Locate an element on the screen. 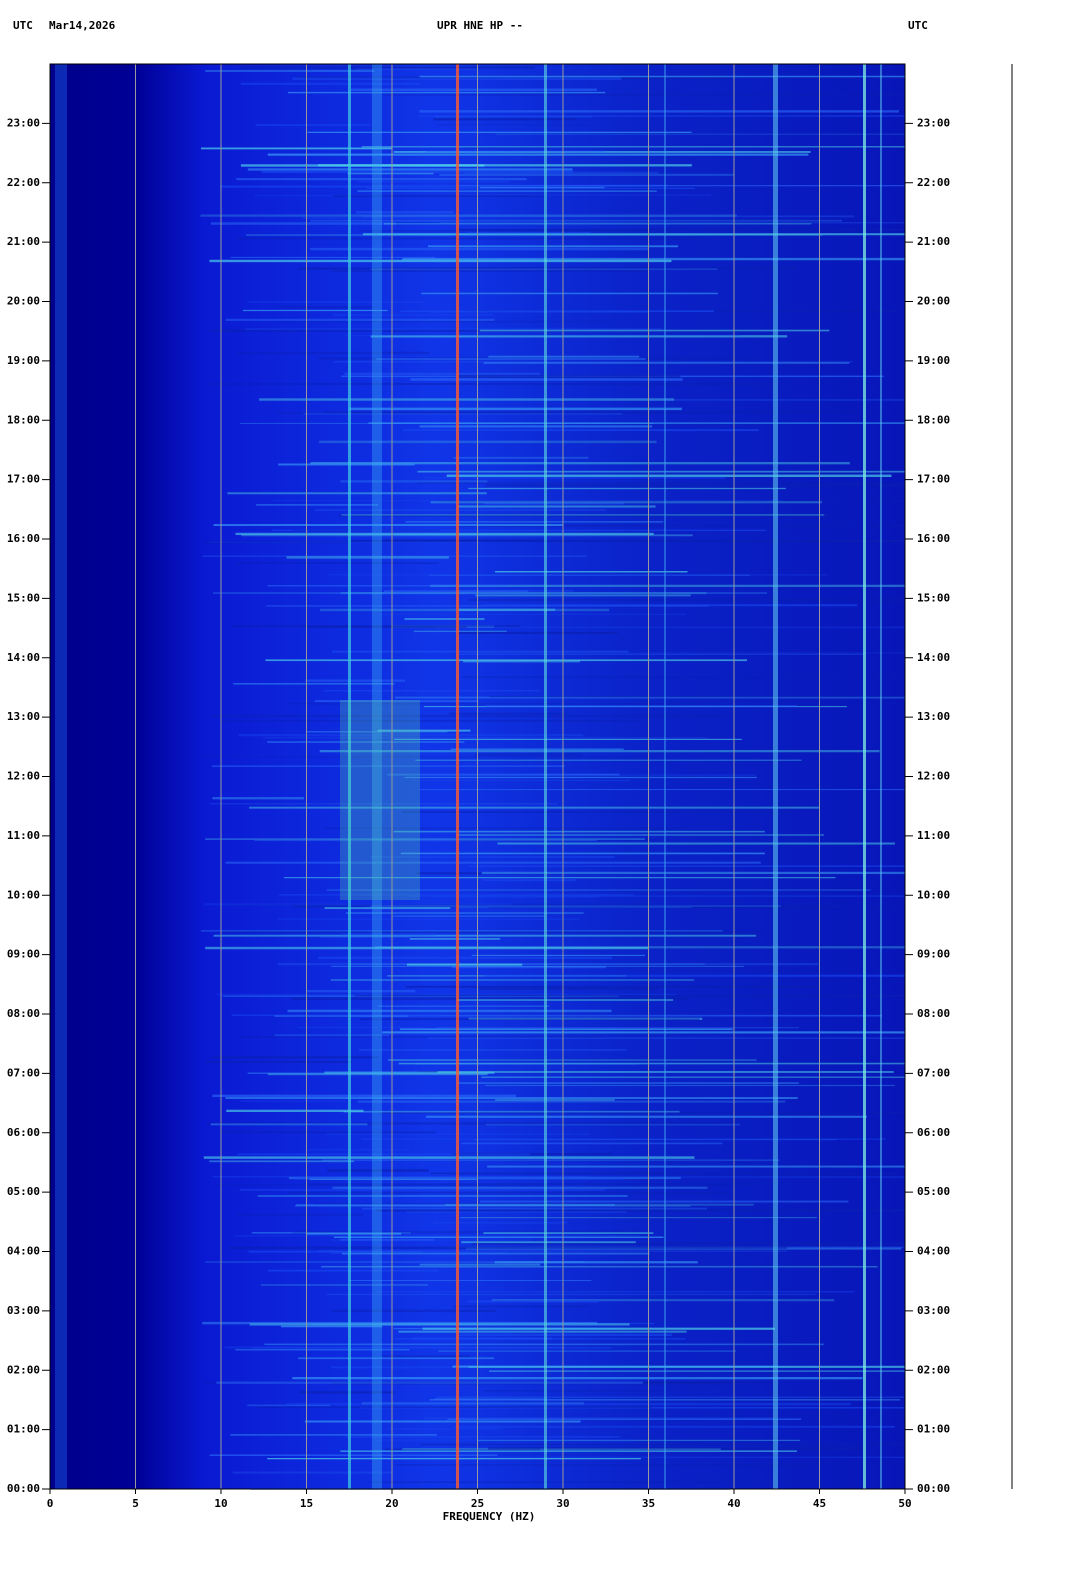 Image resolution: width=1066 pixels, height=1589 pixels. y-tick-label-right: 13:00 is located at coordinates (933, 716).